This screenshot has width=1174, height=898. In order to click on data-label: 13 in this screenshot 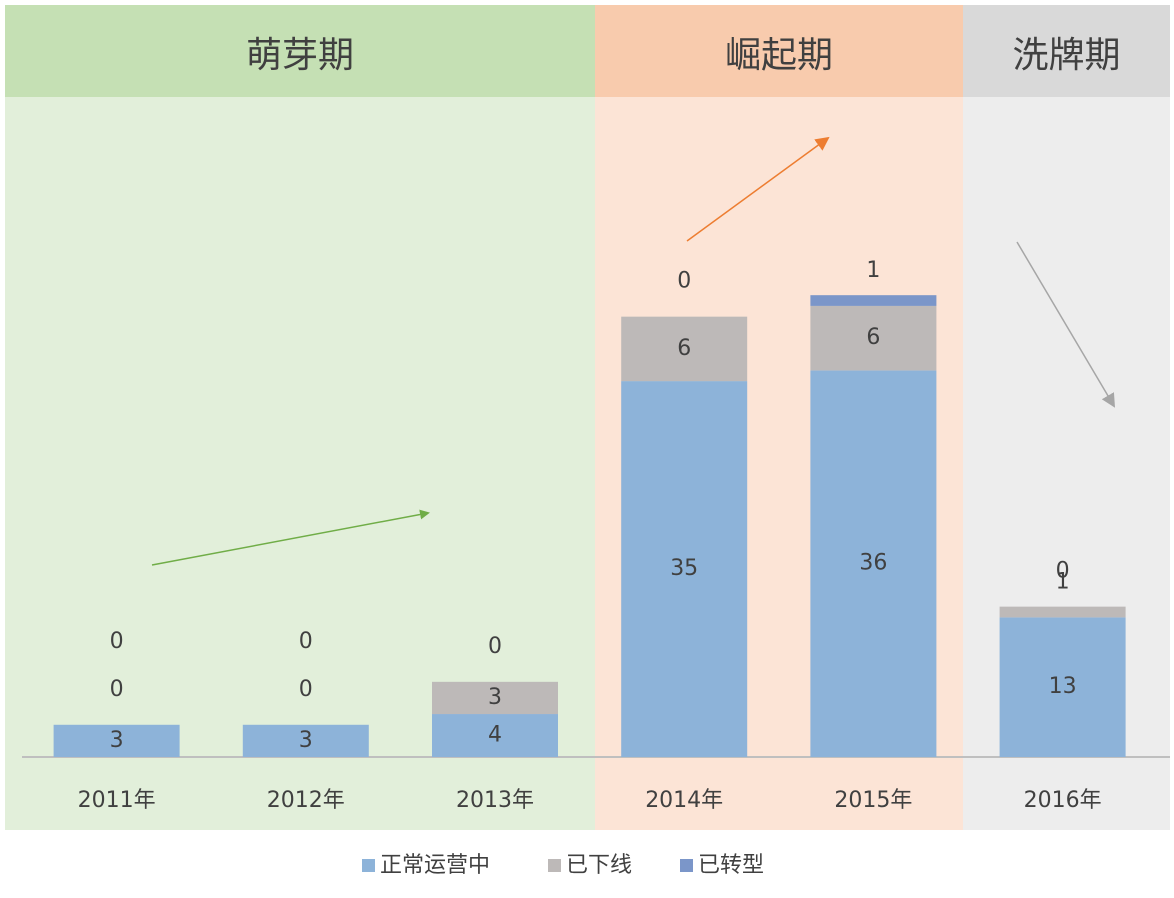, I will do `click(1063, 686)`.